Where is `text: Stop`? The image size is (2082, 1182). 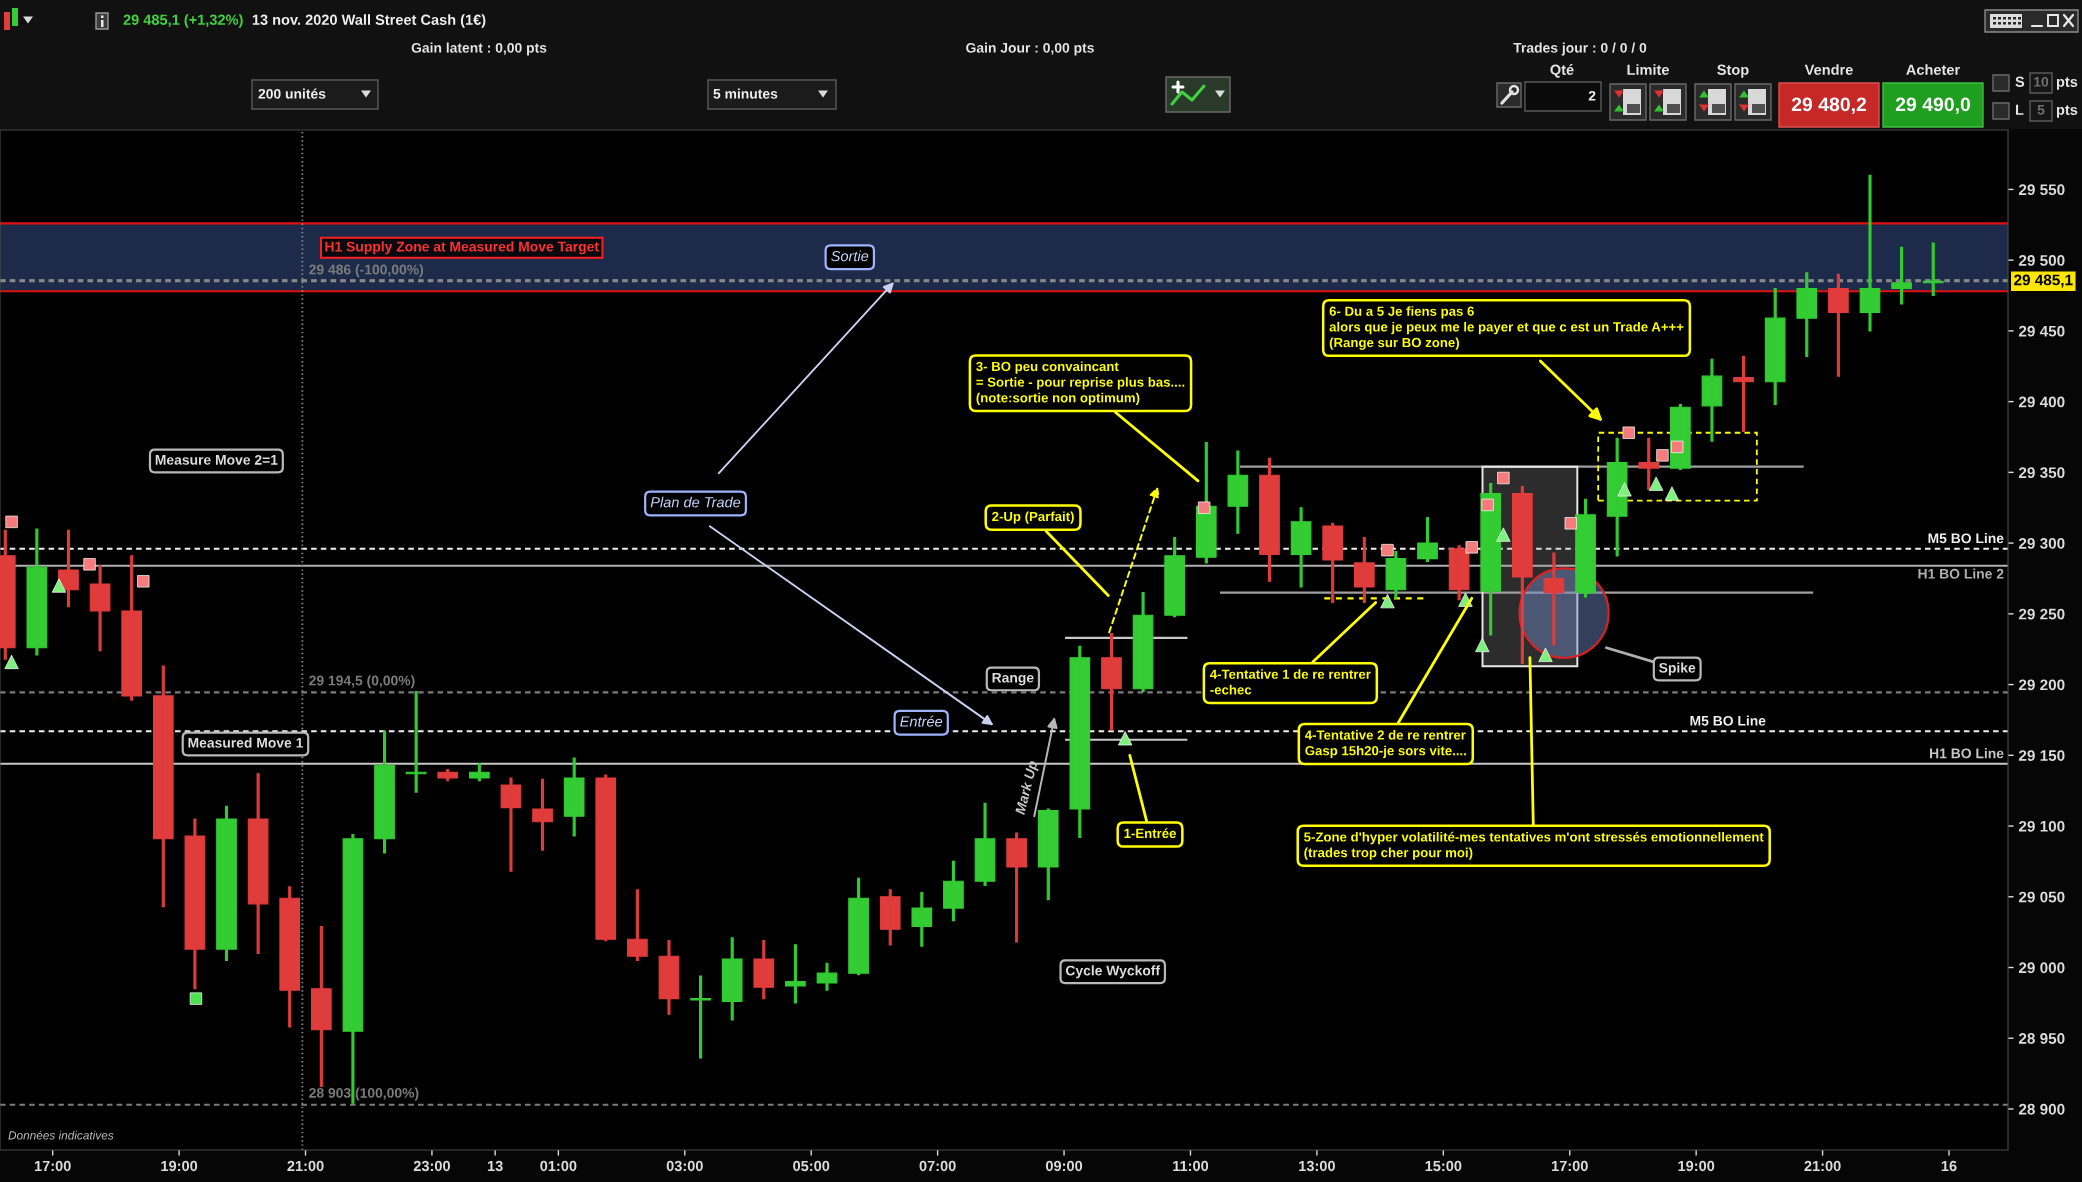 text: Stop is located at coordinates (1733, 71).